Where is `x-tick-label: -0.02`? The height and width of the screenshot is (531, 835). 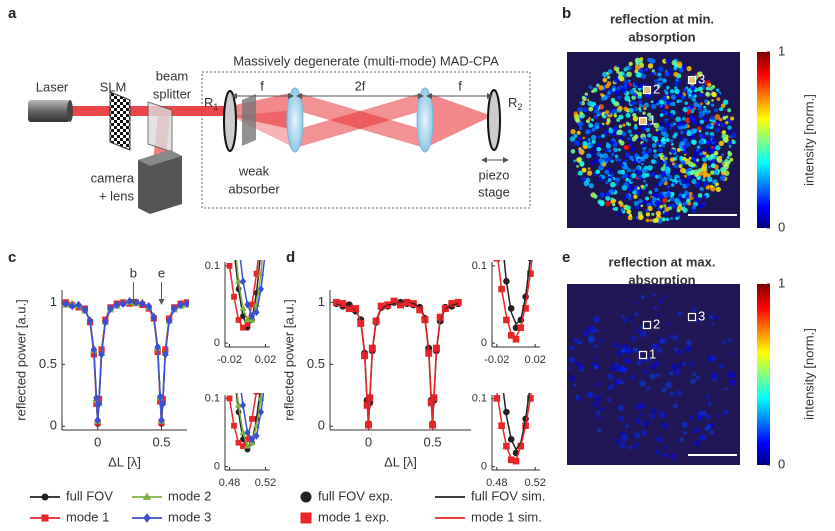 x-tick-label: -0.02 is located at coordinates (229, 360).